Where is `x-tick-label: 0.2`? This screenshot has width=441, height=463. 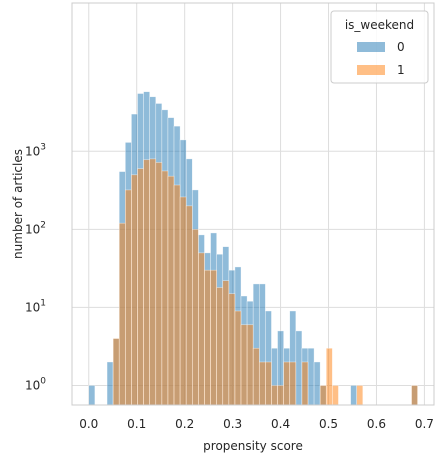 x-tick-label: 0.2 is located at coordinates (184, 424).